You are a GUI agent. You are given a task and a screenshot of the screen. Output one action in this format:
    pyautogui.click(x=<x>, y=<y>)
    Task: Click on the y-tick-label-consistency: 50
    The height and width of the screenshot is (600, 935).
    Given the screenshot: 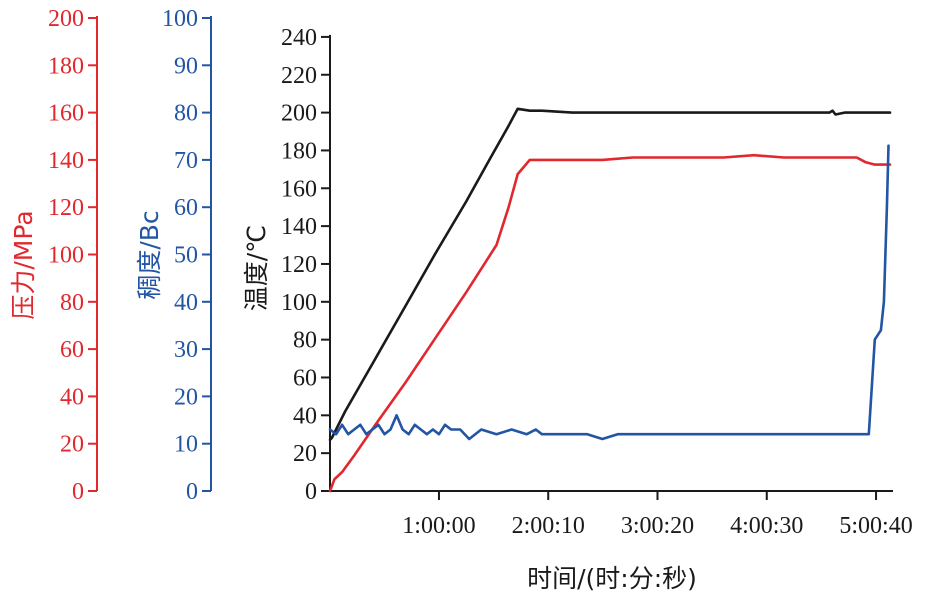 What is the action you would take?
    pyautogui.click(x=186, y=256)
    